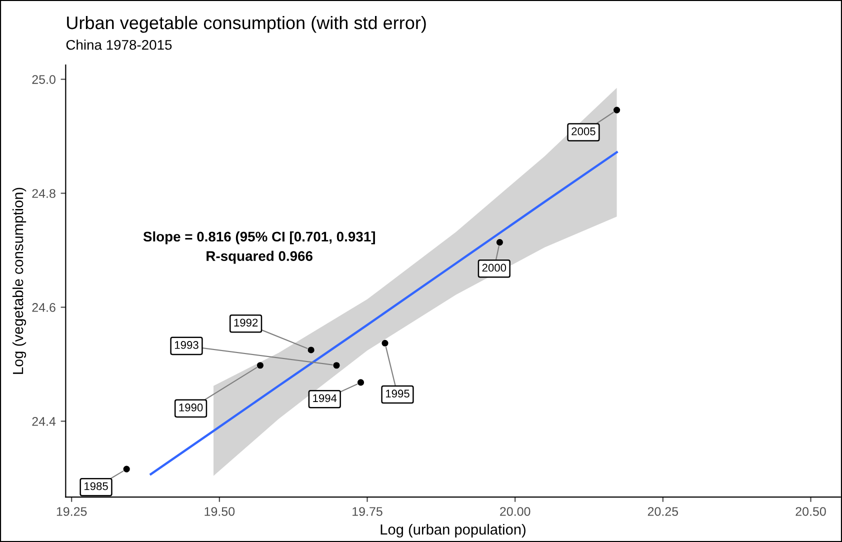  I want to click on x-tick-label: 19.25, so click(71, 511).